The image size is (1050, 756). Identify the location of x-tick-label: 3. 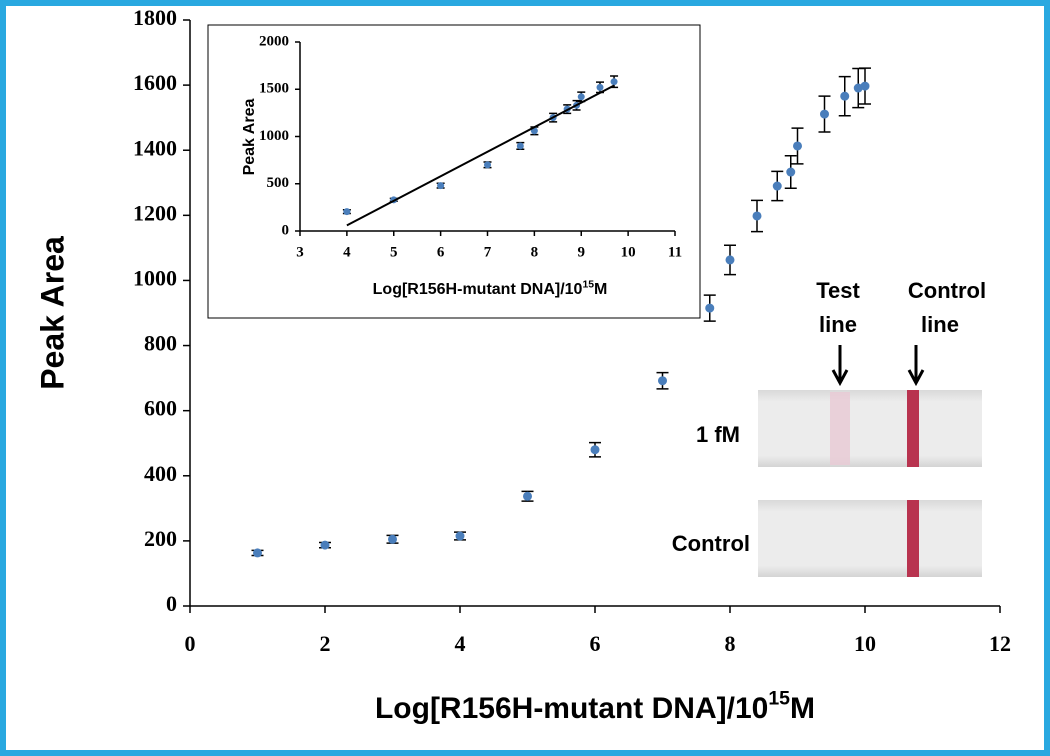
(300, 252).